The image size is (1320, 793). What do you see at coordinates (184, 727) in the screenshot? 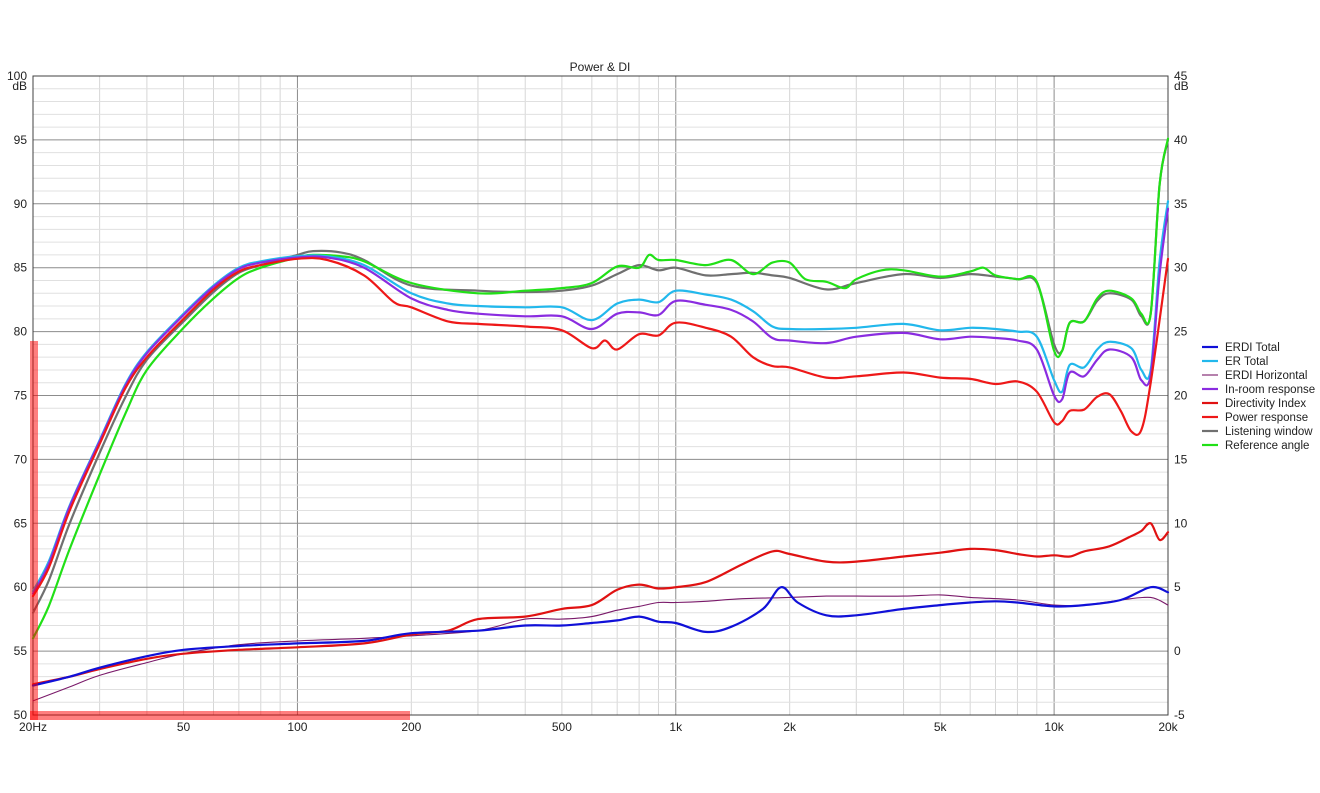
I see `x-tick-label: 50` at bounding box center [184, 727].